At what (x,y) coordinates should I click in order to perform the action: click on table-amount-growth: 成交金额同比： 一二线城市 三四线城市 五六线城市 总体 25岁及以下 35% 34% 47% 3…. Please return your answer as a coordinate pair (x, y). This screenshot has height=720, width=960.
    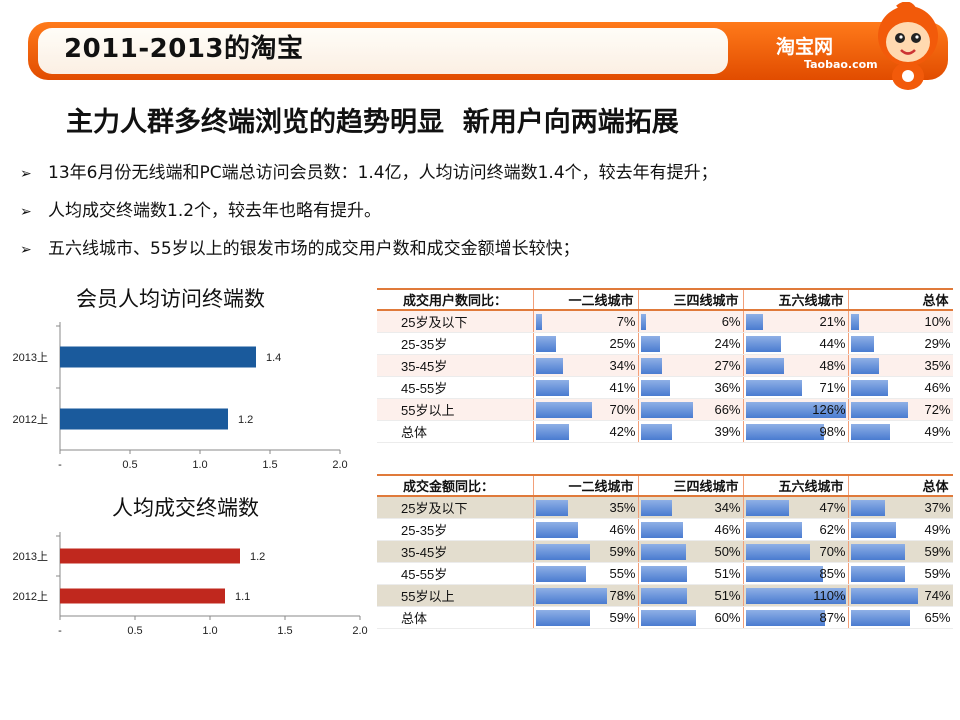
    Looking at the image, I should click on (665, 551).